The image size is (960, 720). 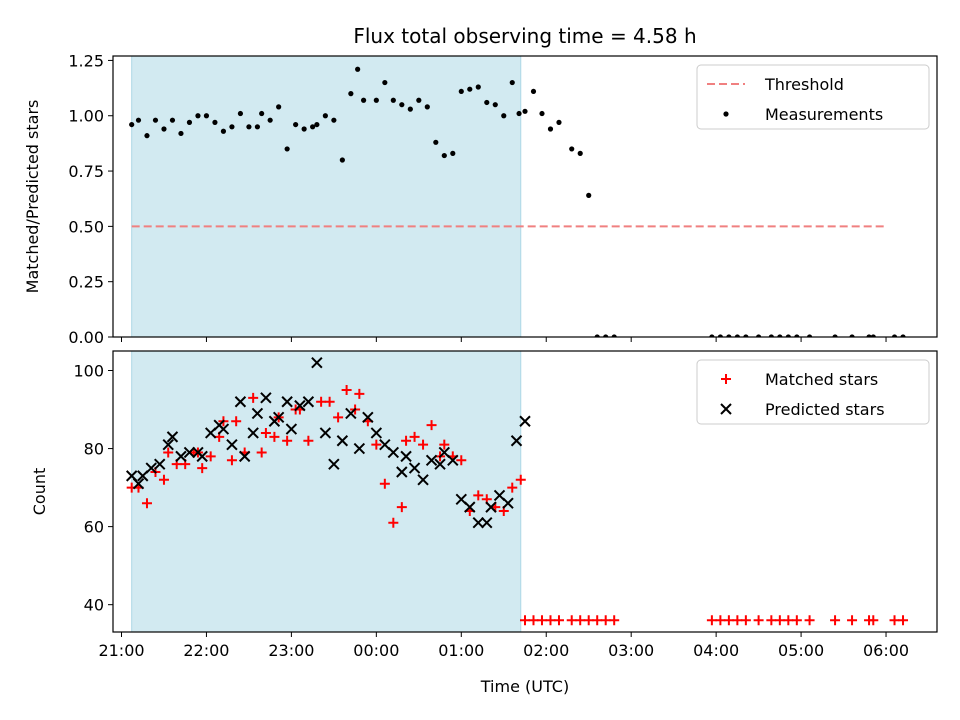 What do you see at coordinates (86, 116) in the screenshot?
I see `top-y-tick-label: 1.00` at bounding box center [86, 116].